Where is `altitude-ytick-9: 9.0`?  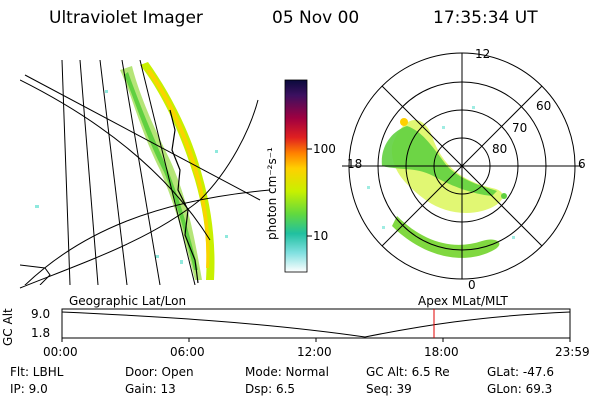 altitude-ytick-9: 9.0 is located at coordinates (41, 314).